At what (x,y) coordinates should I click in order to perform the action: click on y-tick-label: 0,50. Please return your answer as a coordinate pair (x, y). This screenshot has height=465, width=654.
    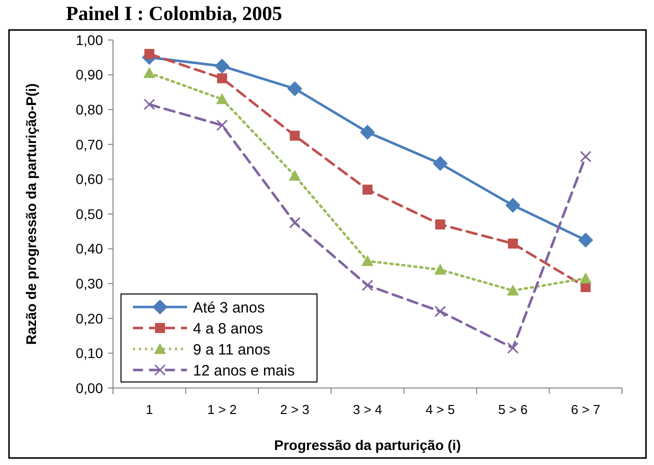
    Looking at the image, I should click on (90, 214).